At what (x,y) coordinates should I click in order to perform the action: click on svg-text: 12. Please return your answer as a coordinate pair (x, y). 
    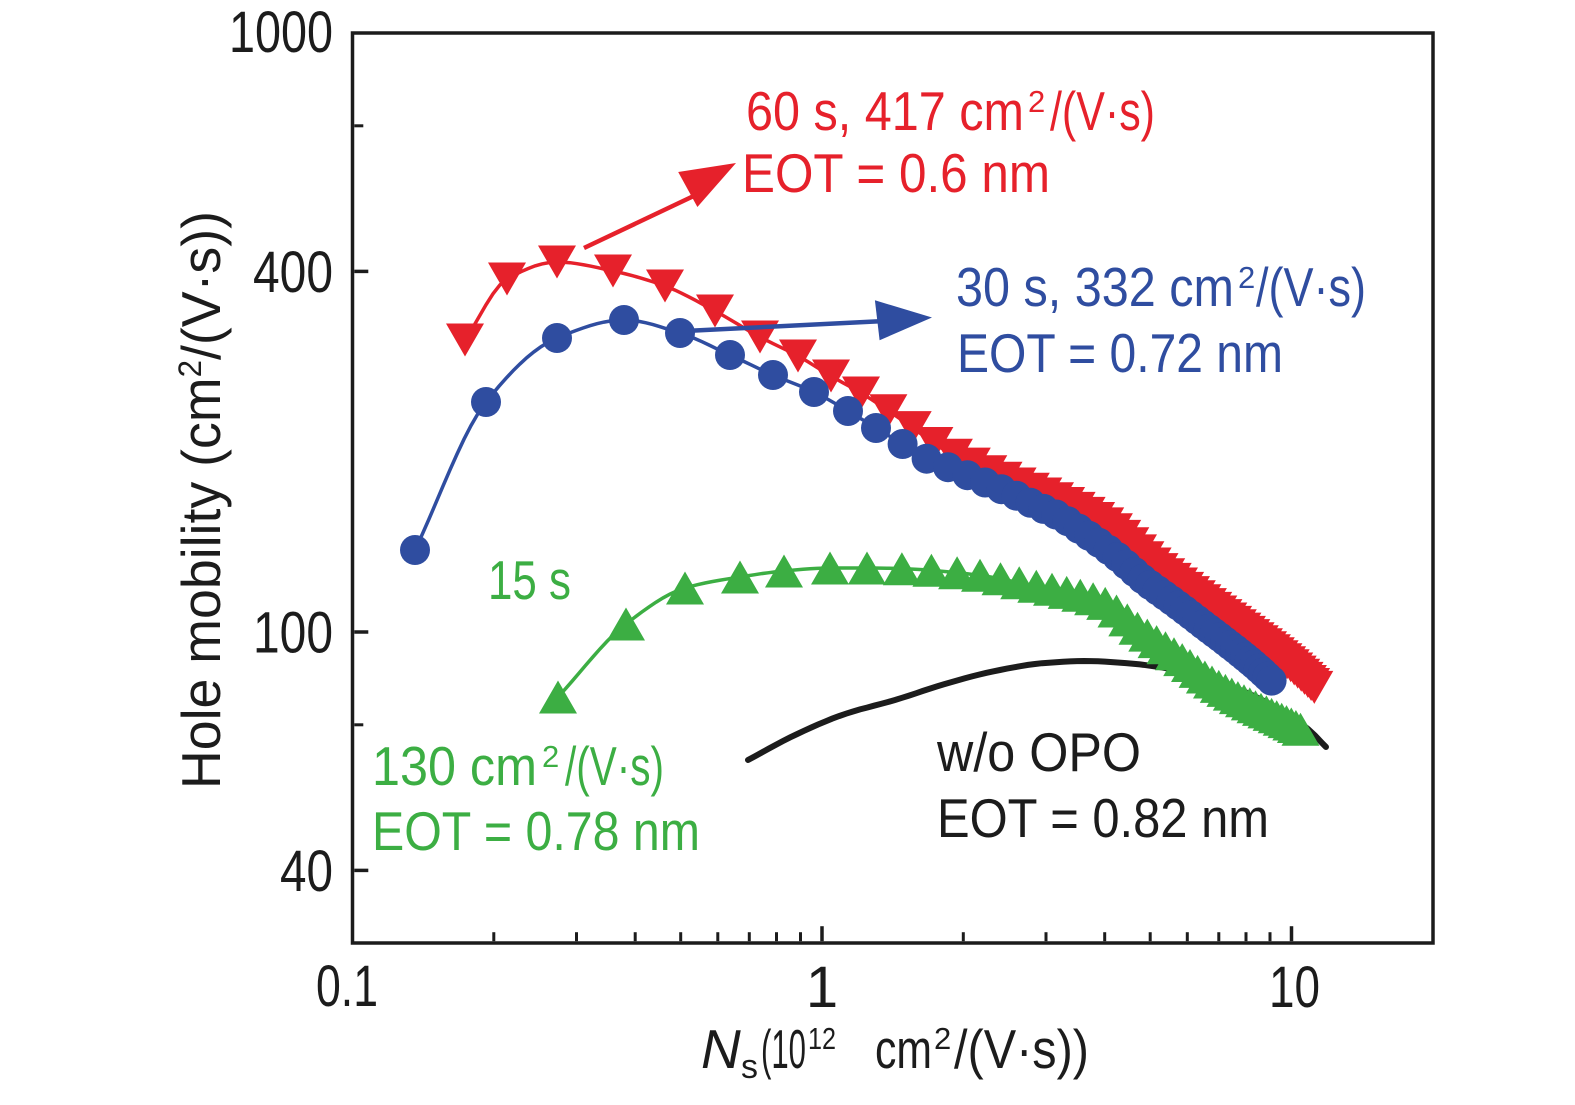
    Looking at the image, I should click on (822, 1038).